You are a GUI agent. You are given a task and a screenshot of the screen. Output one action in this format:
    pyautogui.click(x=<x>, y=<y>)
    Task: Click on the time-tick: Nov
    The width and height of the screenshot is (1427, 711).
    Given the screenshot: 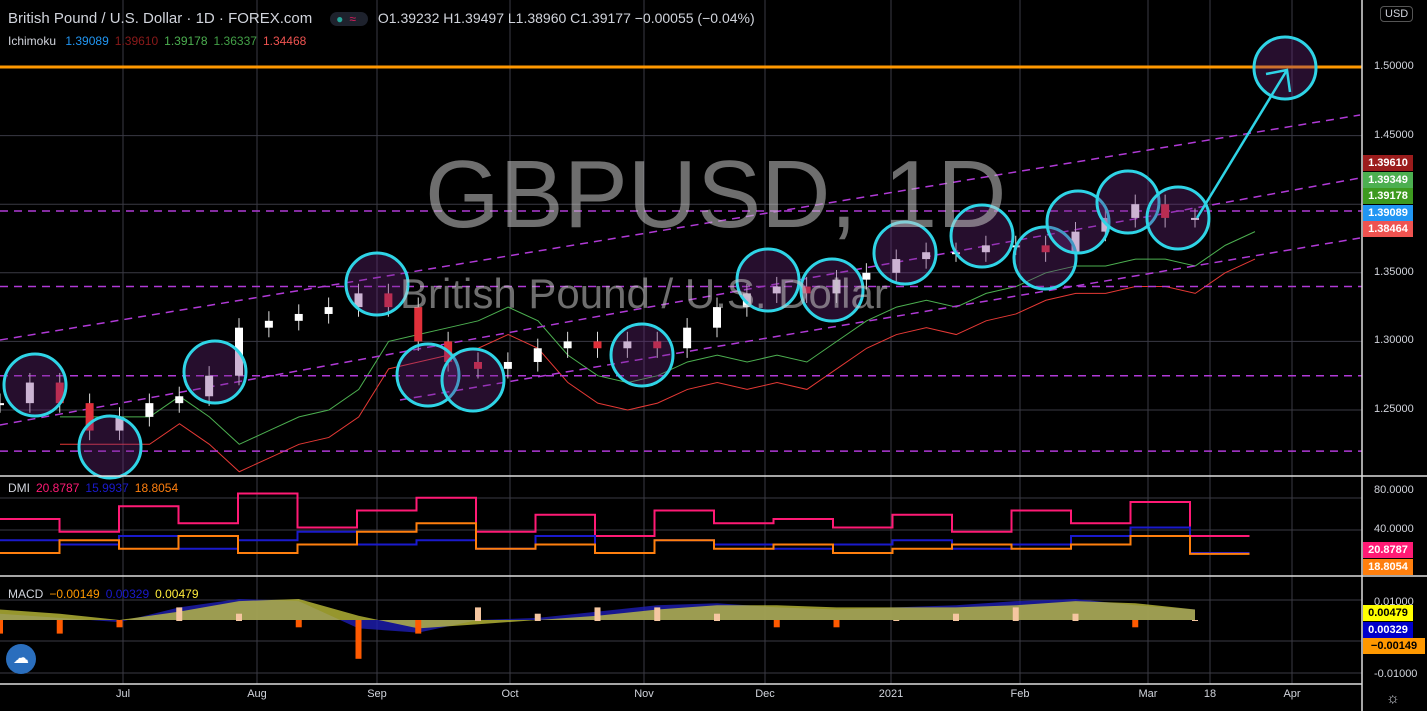 What is the action you would take?
    pyautogui.click(x=644, y=694)
    